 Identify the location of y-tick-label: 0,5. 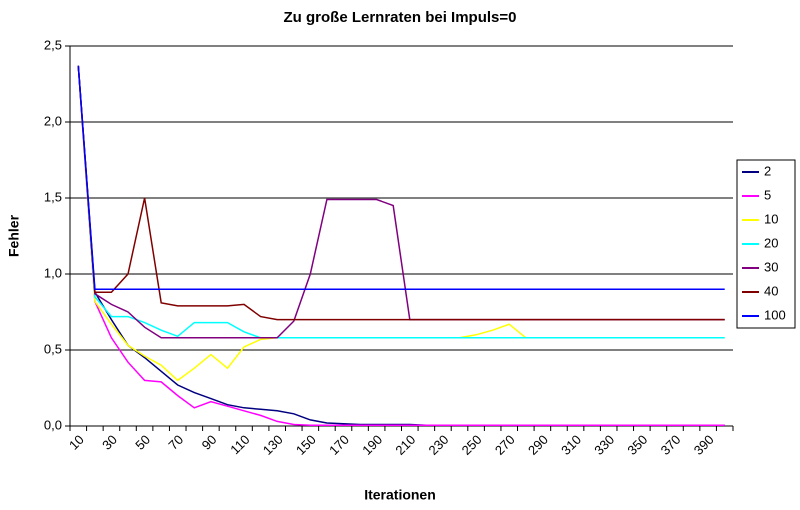
(53, 348).